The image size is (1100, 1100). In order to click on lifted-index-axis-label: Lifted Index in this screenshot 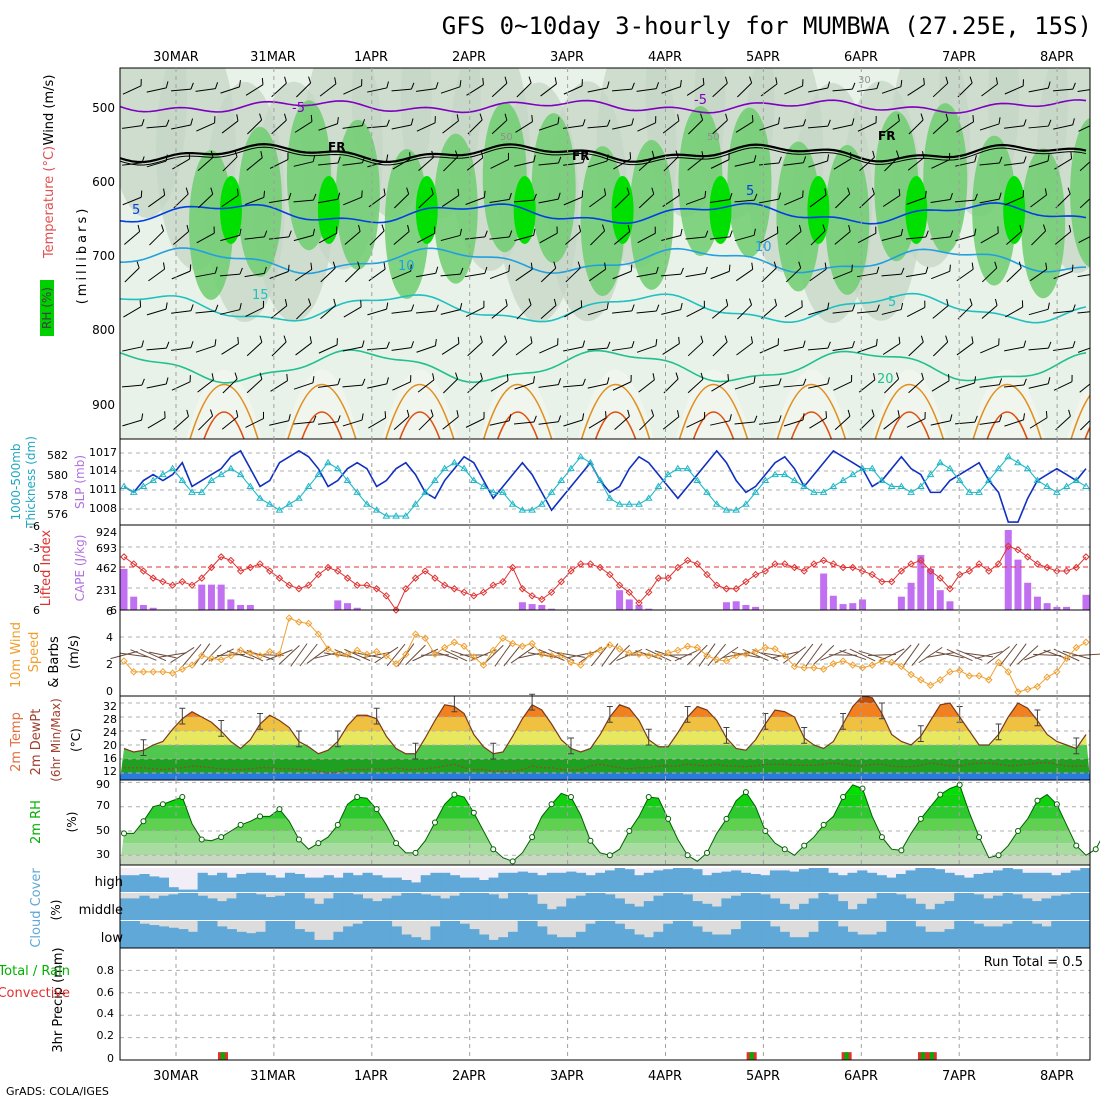, I will do `click(46, 567)`.